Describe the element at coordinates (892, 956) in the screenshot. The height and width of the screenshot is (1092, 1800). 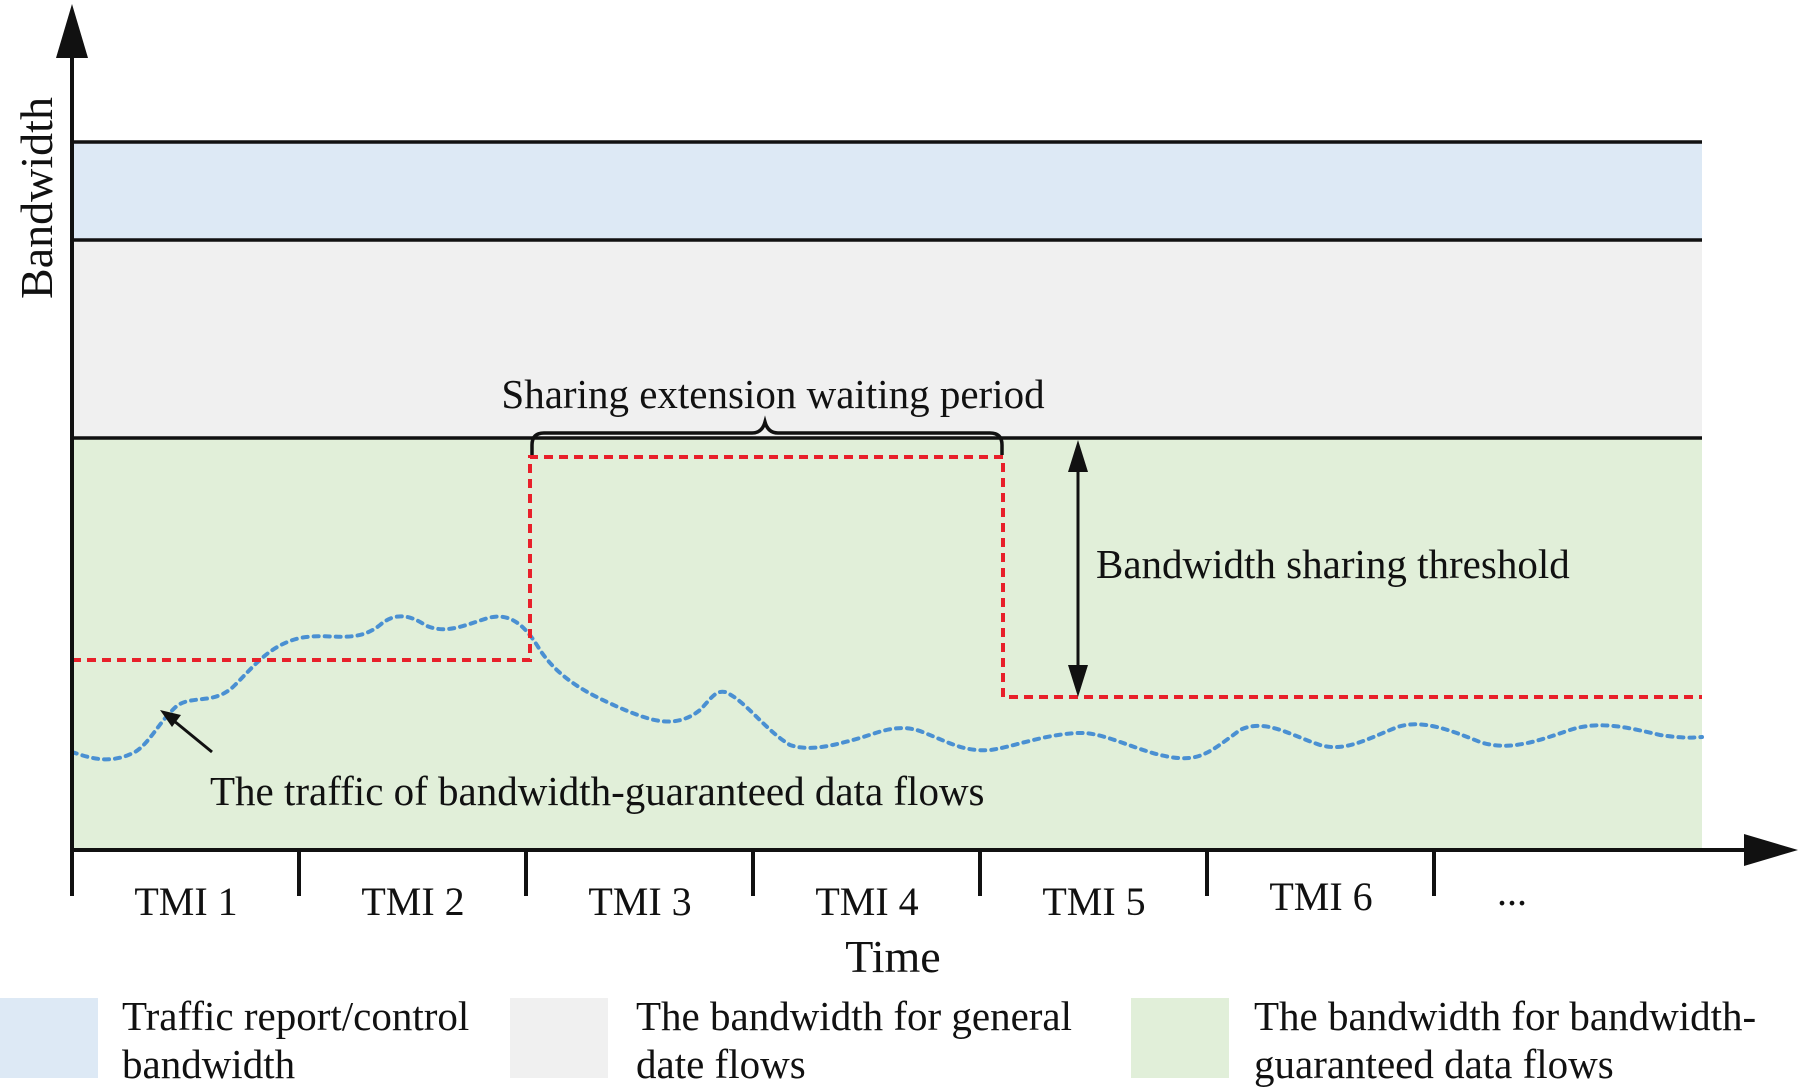
I see `x-axis-title: Time` at that location.